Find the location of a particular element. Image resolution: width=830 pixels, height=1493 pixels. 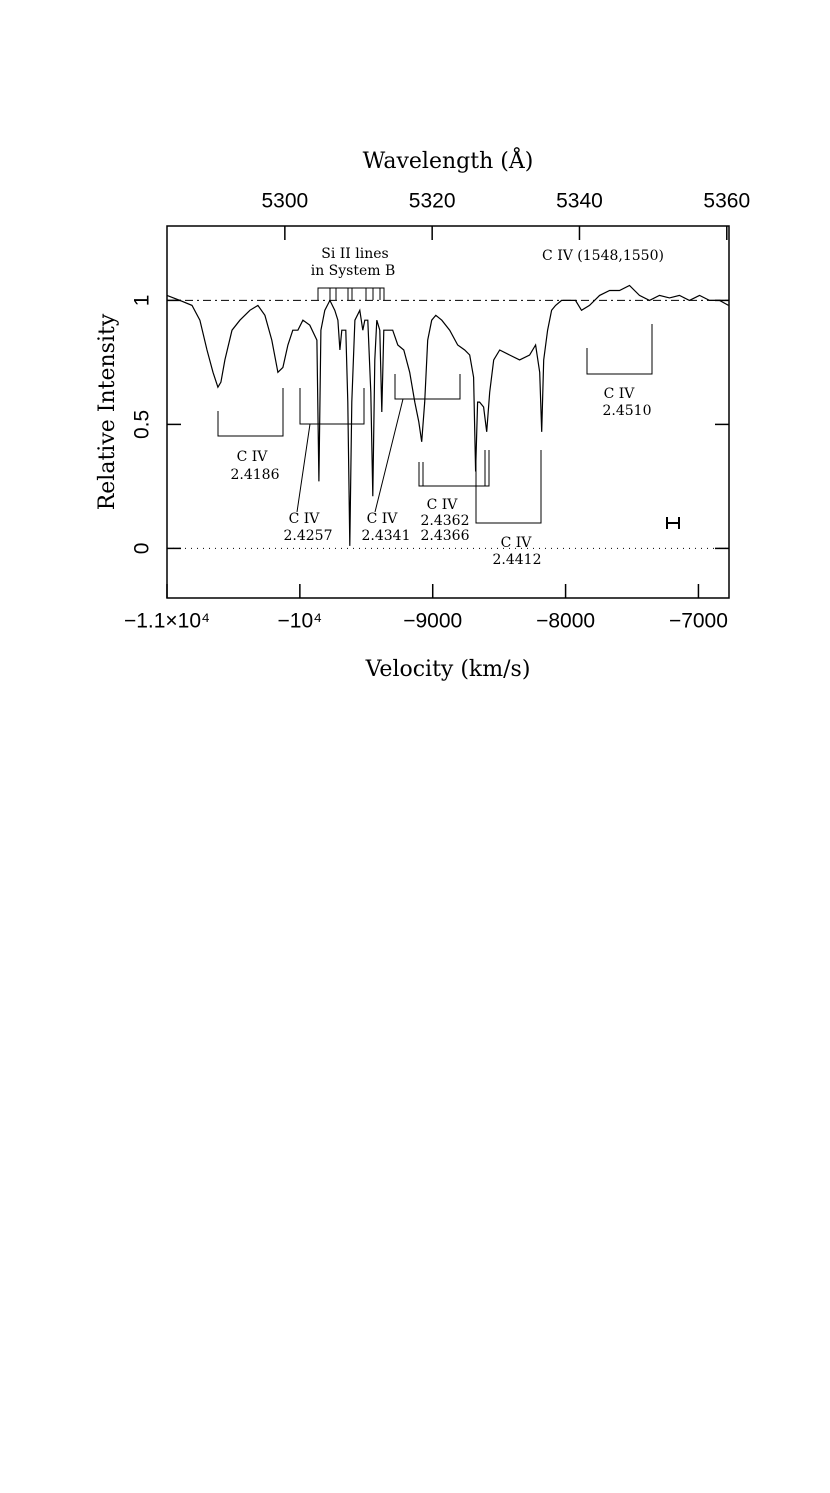

y-tick-label: 0 is located at coordinates (142, 549).